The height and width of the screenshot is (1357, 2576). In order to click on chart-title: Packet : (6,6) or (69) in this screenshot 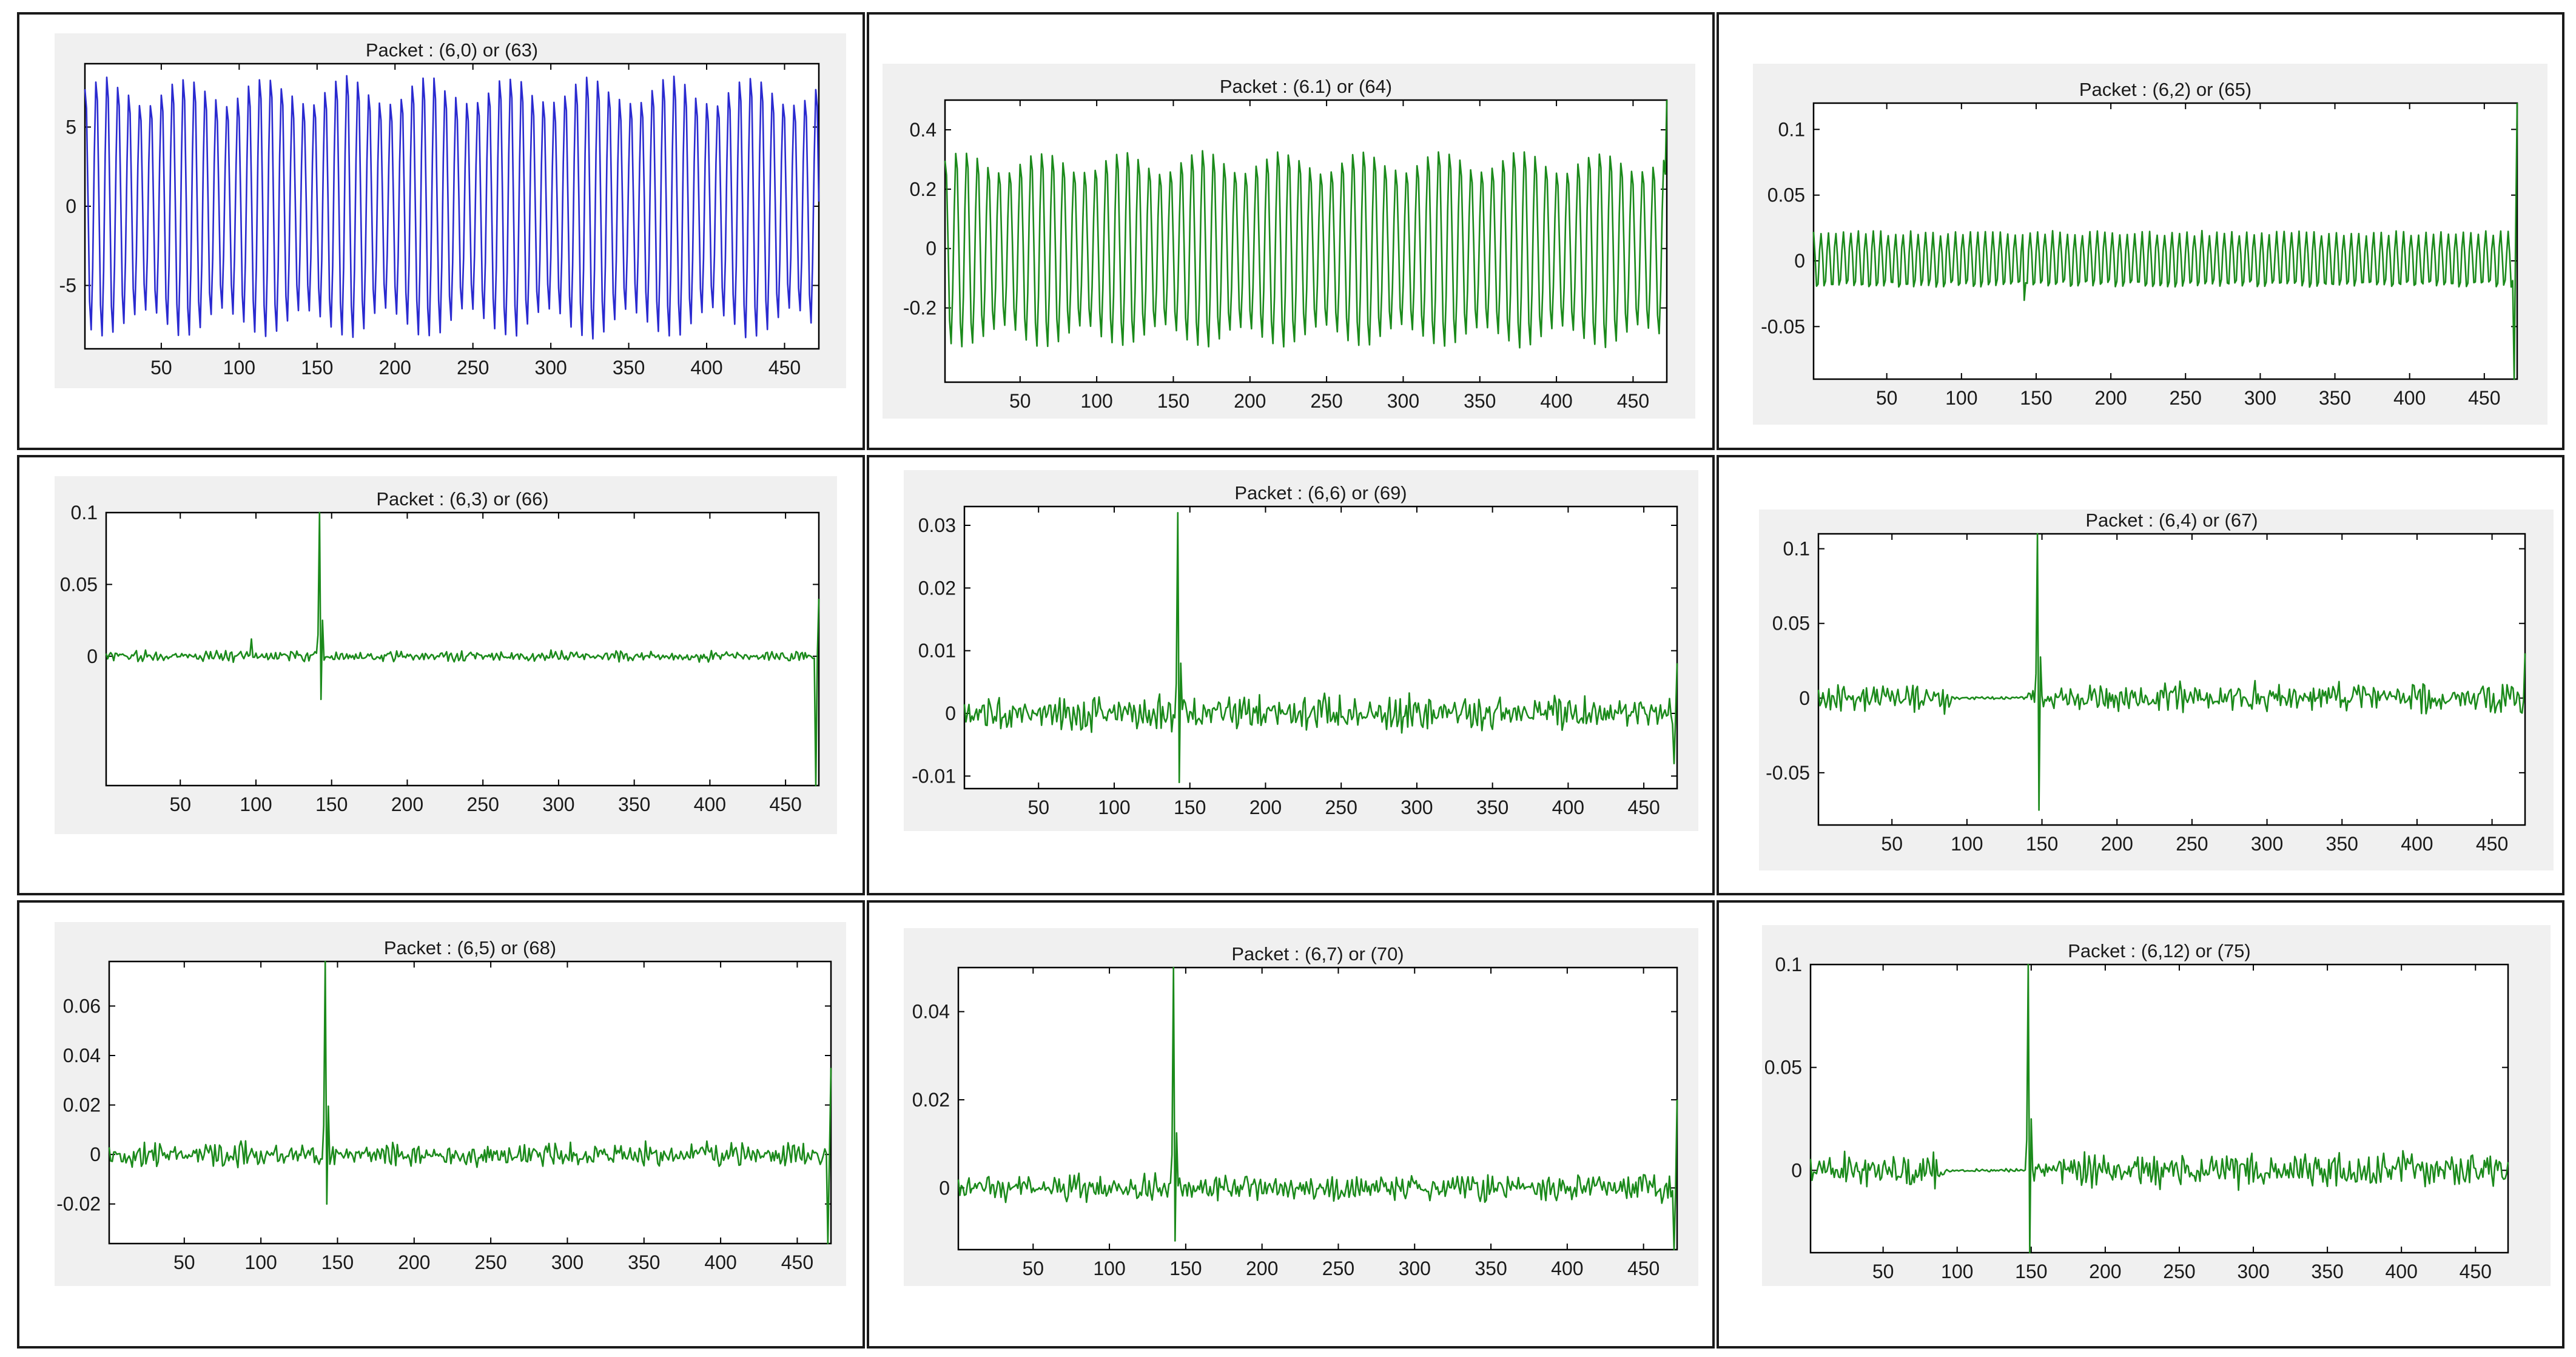, I will do `click(1320, 492)`.